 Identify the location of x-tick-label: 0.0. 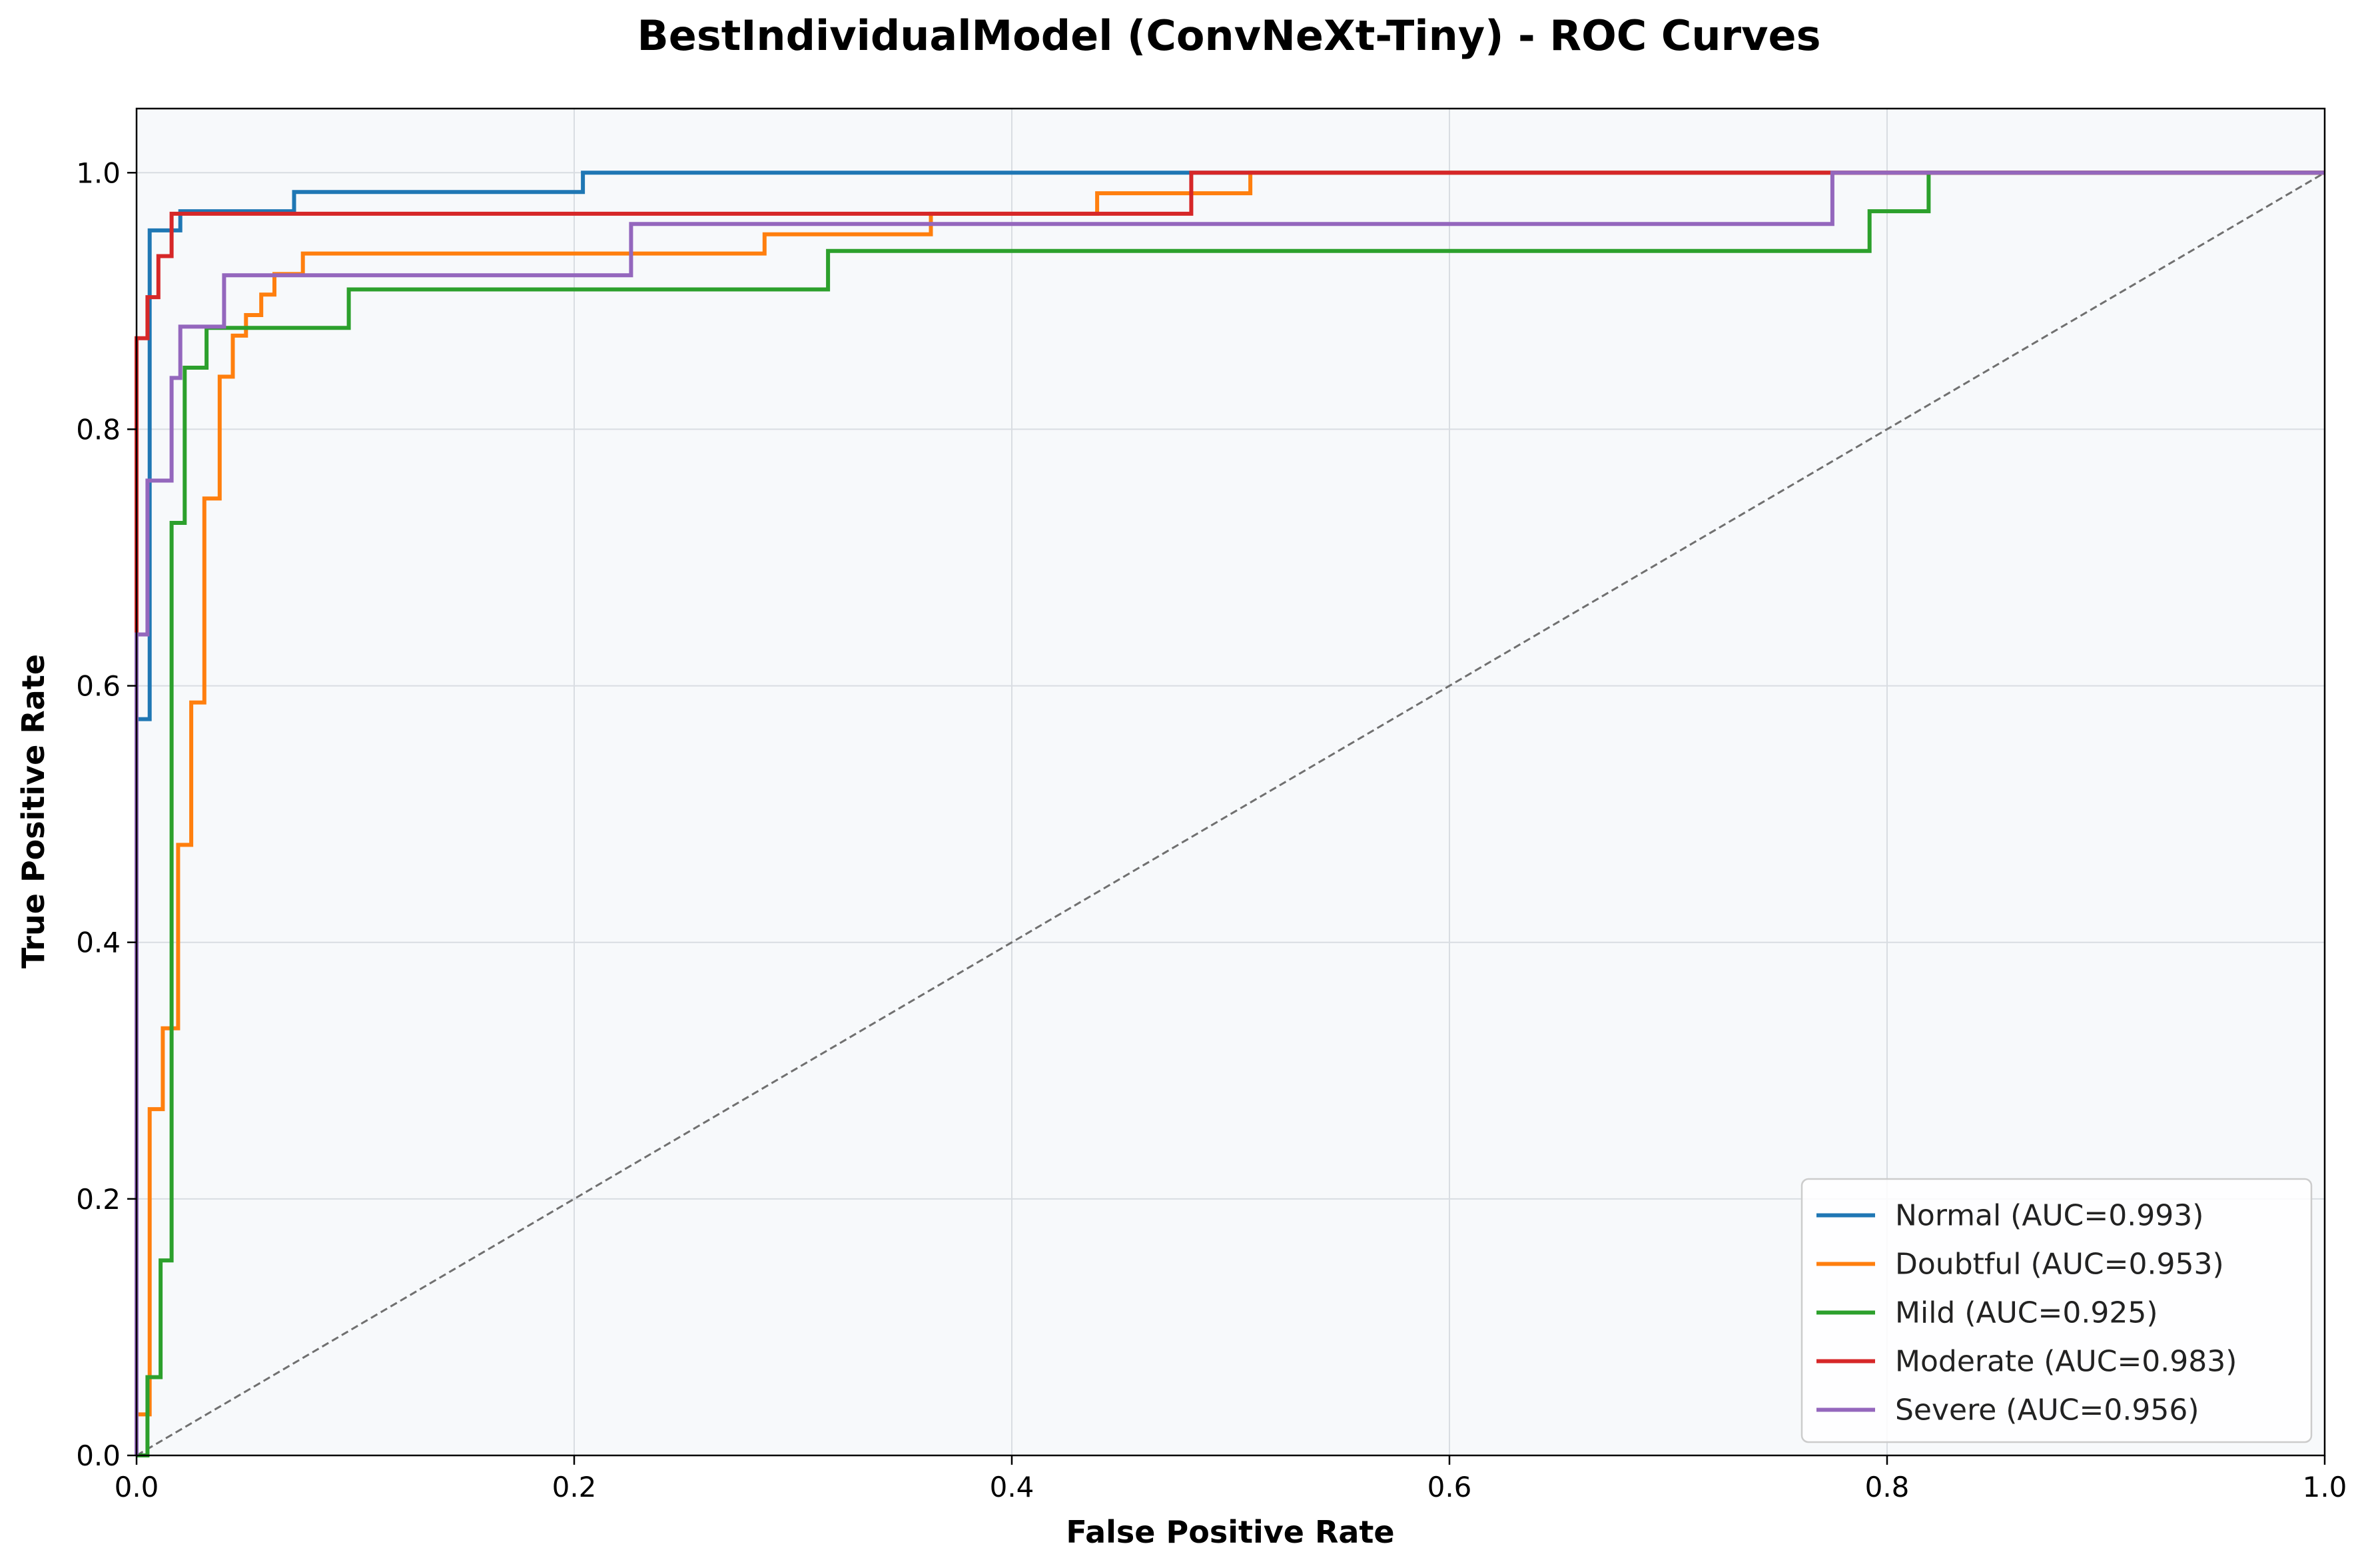
(137, 1487).